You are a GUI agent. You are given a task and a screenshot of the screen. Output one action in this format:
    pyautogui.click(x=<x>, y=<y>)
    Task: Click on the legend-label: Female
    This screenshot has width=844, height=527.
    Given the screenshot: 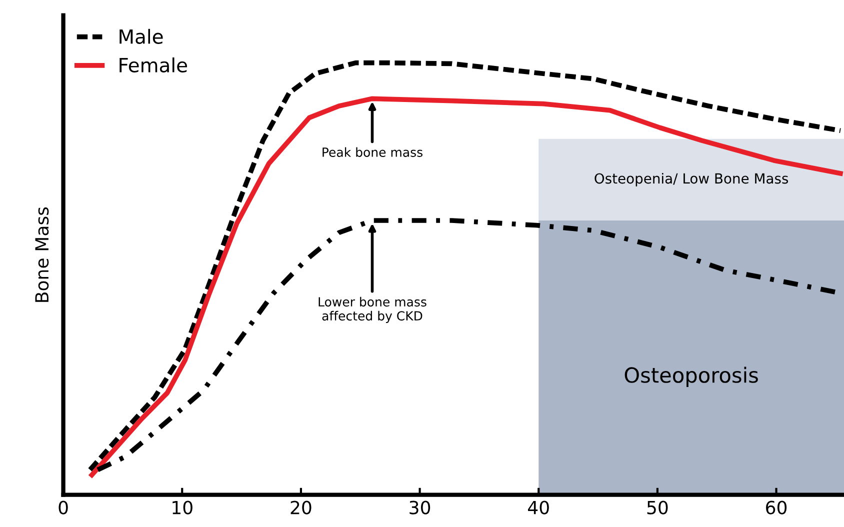 What is the action you would take?
    pyautogui.click(x=154, y=64)
    